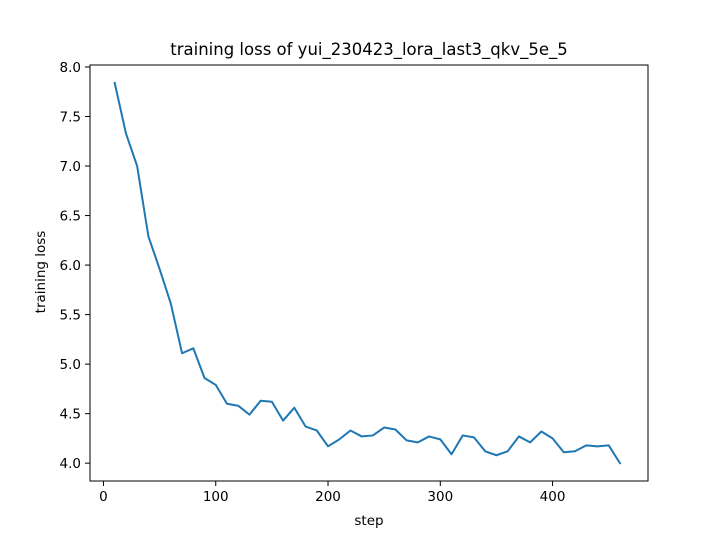 This screenshot has width=720, height=544. I want to click on x-axis-label: step, so click(368, 521).